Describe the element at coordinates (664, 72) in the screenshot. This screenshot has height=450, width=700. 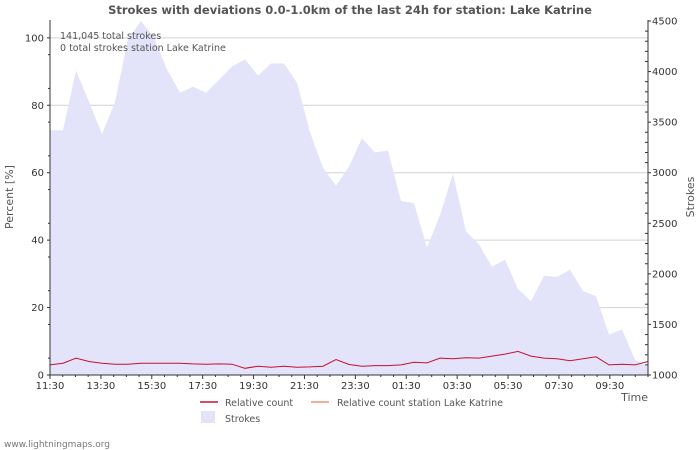
I see `right-tick-label: 4000` at that location.